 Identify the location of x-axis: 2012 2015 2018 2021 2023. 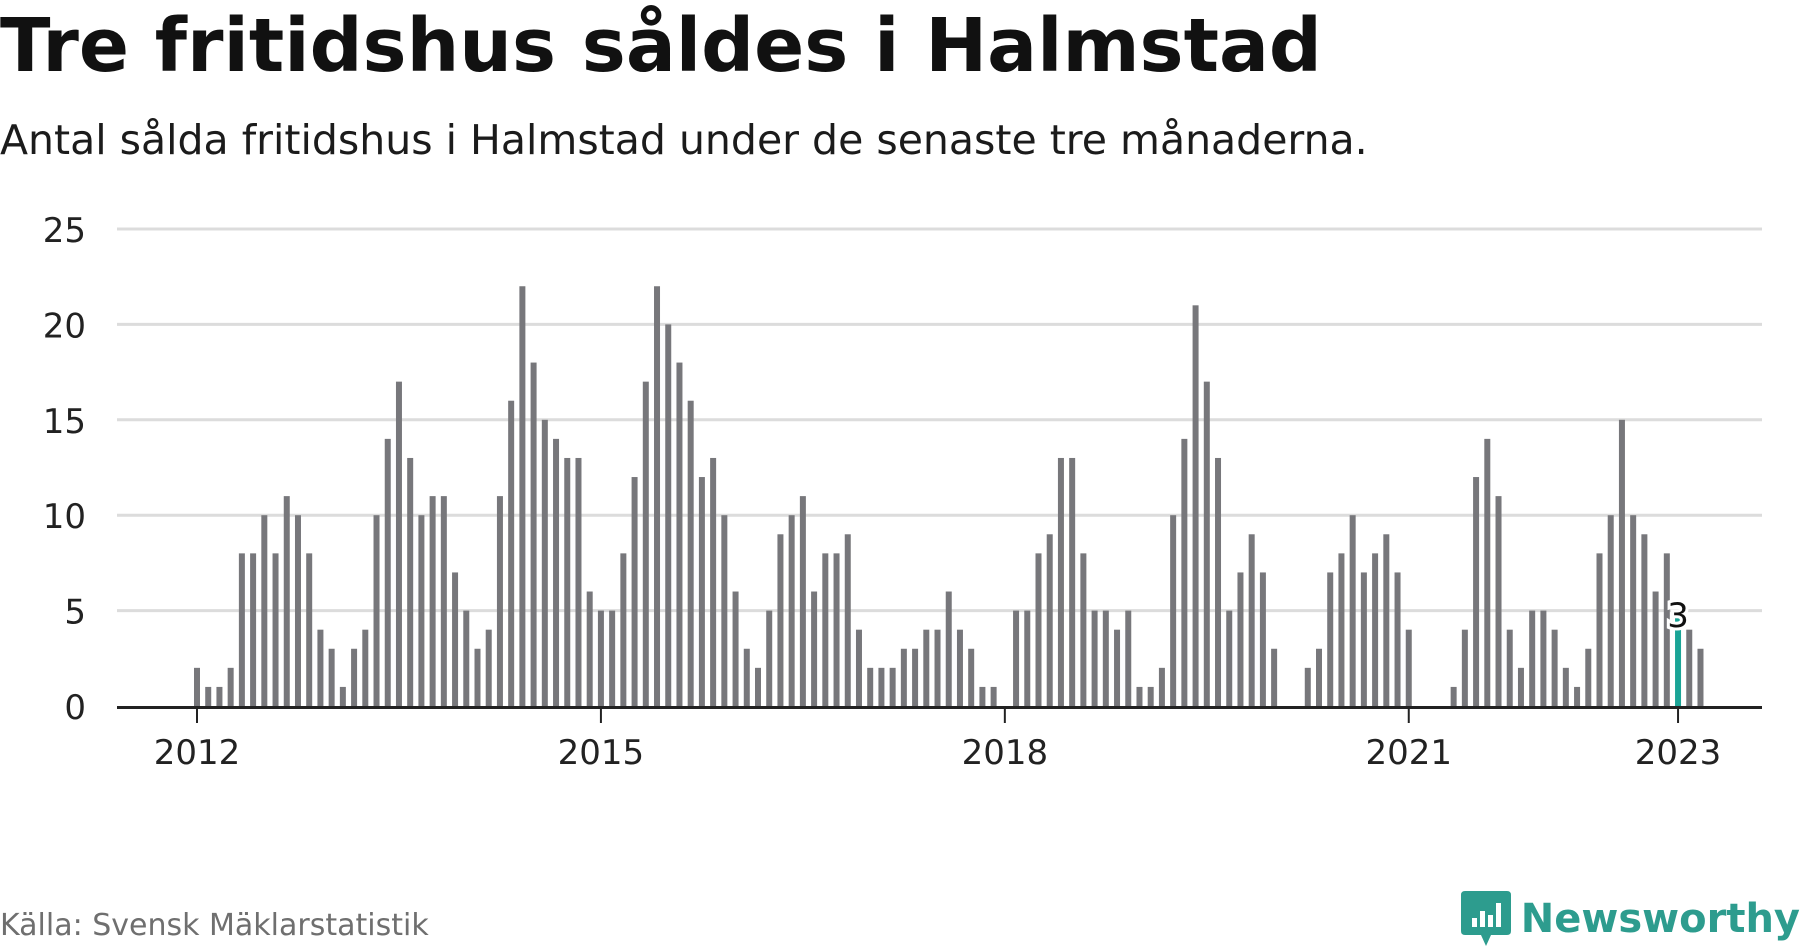
(939, 739).